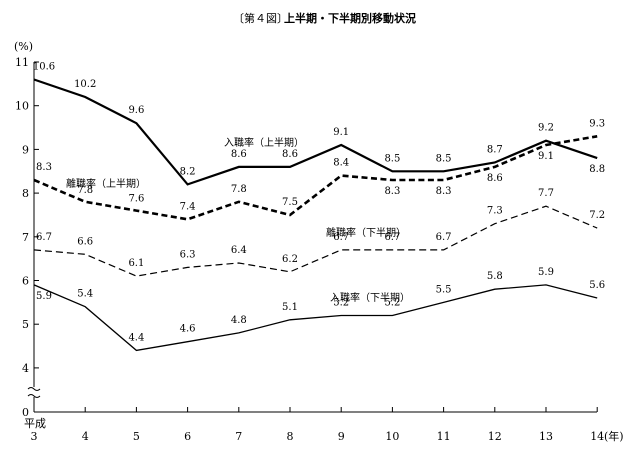  I want to click on data-label: 9.6, so click(136, 110).